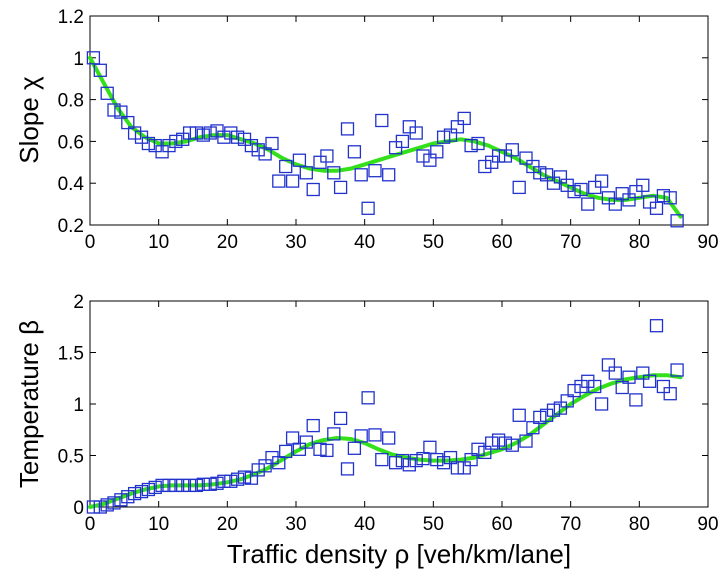 This screenshot has width=728, height=575. Describe the element at coordinates (158, 242) in the screenshot. I see `slope-x-tick-label: 10` at that location.